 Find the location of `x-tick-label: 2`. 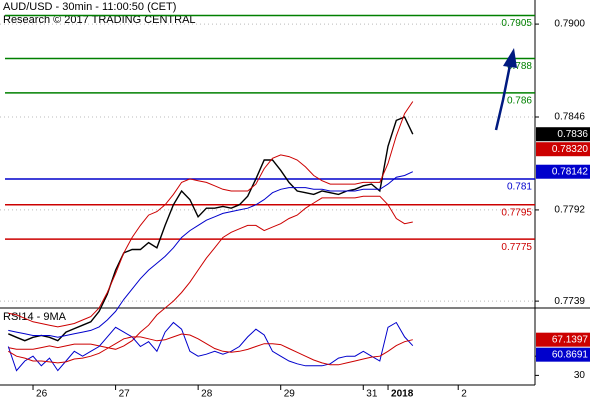

x-tick-label: 2 is located at coordinates (464, 394).